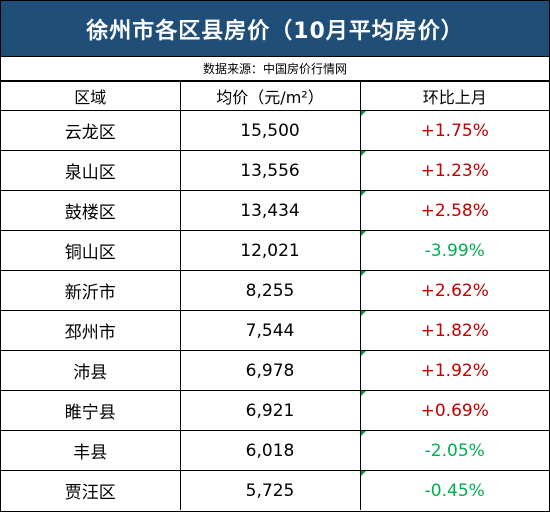 This screenshot has height=512, width=550. I want to click on table-row: 邳州市 7,544 +1.82%, so click(275, 330).